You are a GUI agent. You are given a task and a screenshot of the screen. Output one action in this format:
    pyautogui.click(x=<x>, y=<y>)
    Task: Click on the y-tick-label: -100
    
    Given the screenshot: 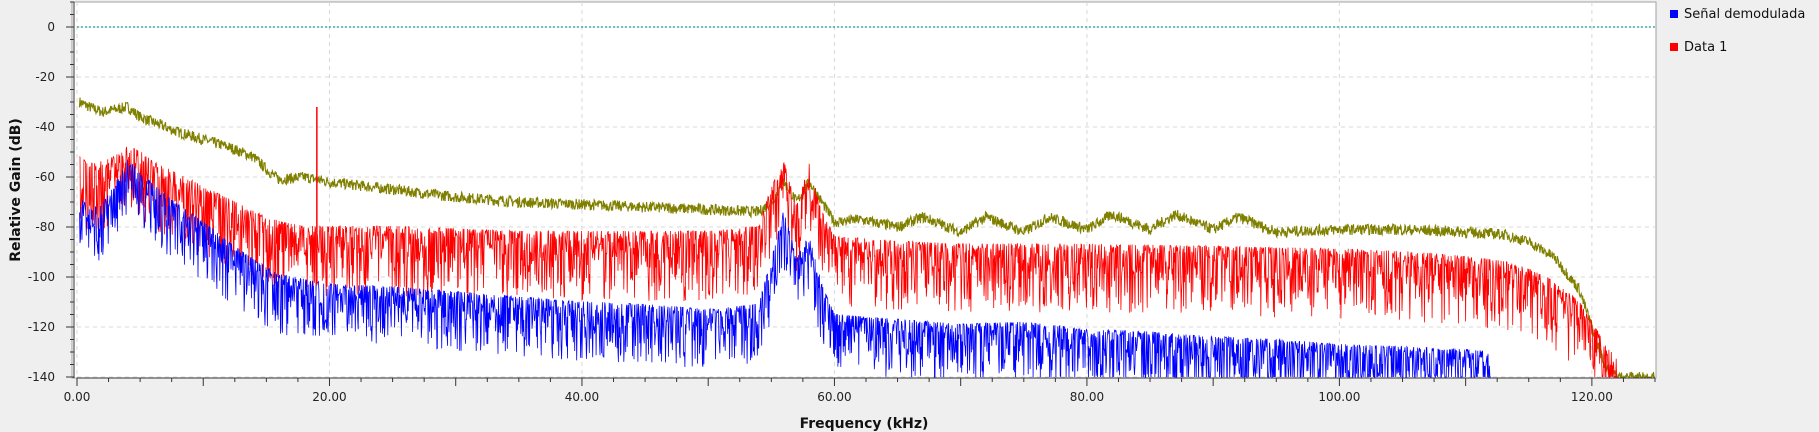 What is the action you would take?
    pyautogui.click(x=41, y=277)
    